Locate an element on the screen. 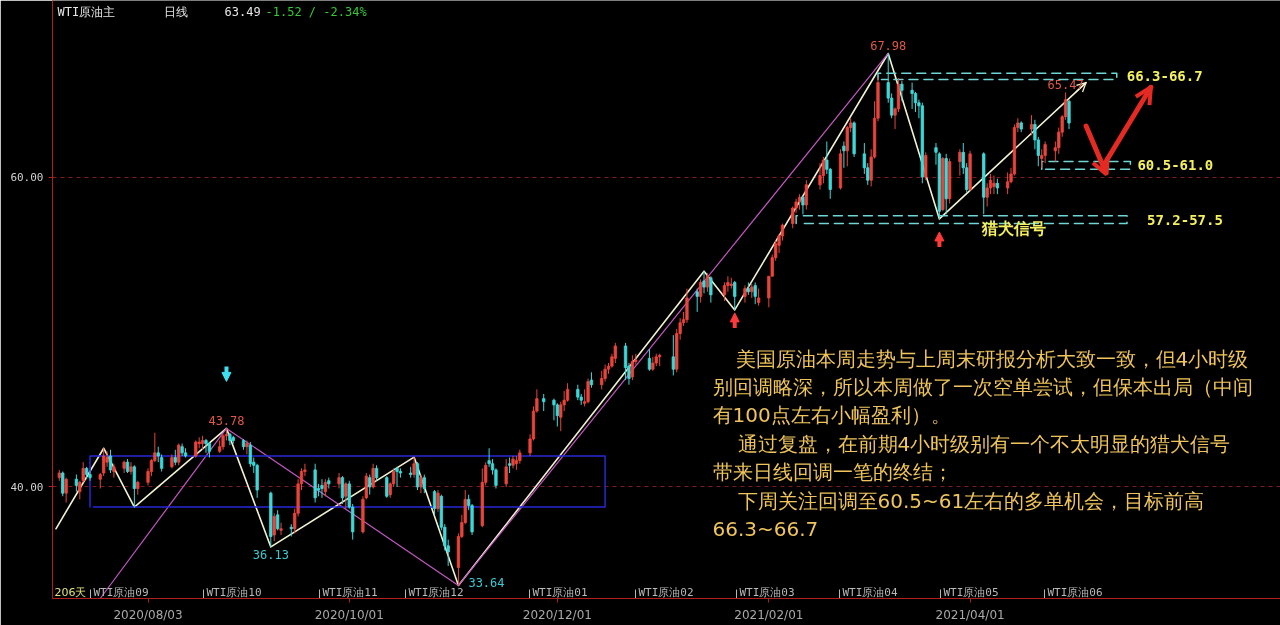  annotation: 通过复盘，在前期4小时级别有一个不太明显的猎犬信号 is located at coordinates (984, 443).